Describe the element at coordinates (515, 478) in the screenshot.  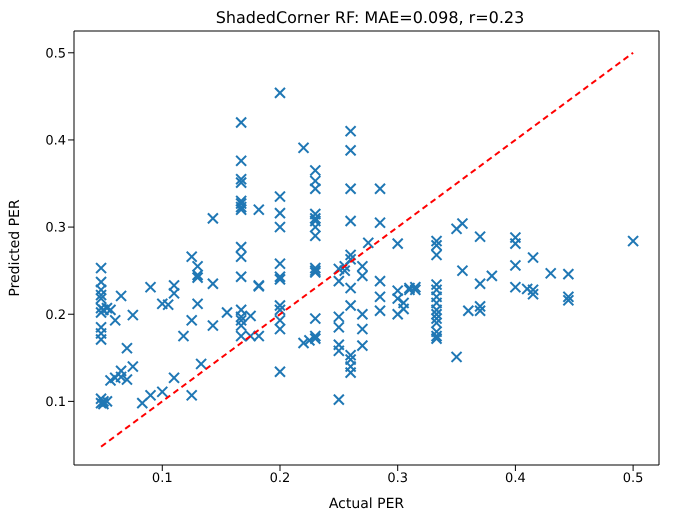
I see `x-tick-label: 0.4` at that location.